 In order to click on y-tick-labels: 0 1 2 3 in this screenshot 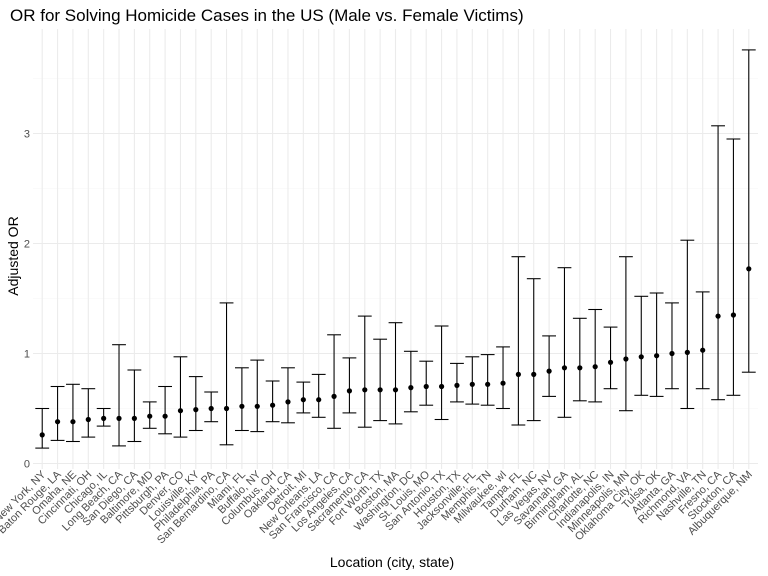, I will do `click(27, 300)`.